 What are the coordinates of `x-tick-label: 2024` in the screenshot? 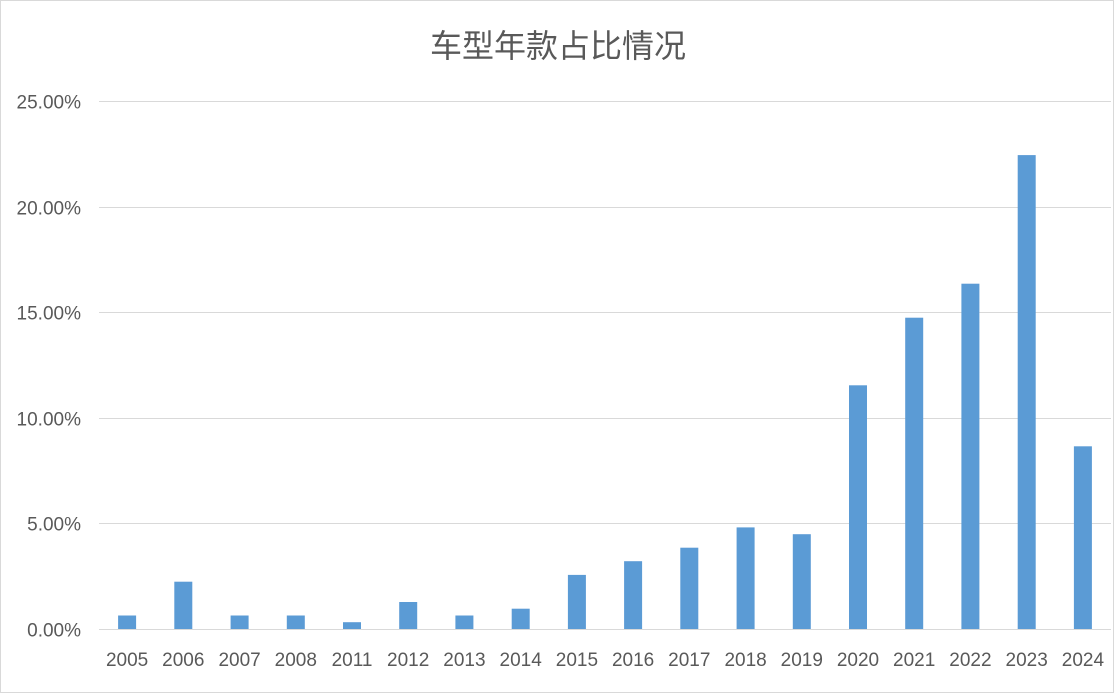 It's located at (1083, 660).